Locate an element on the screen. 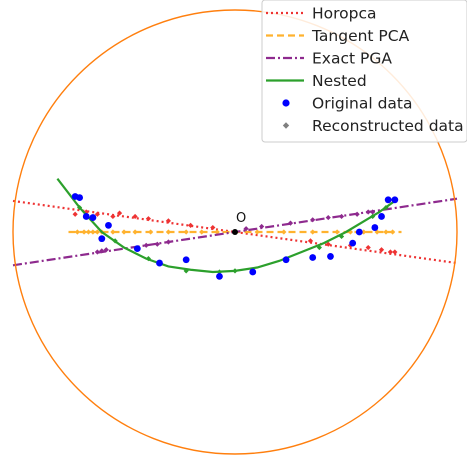 This screenshot has width=467, height=455. origin-label: O is located at coordinates (241, 218).